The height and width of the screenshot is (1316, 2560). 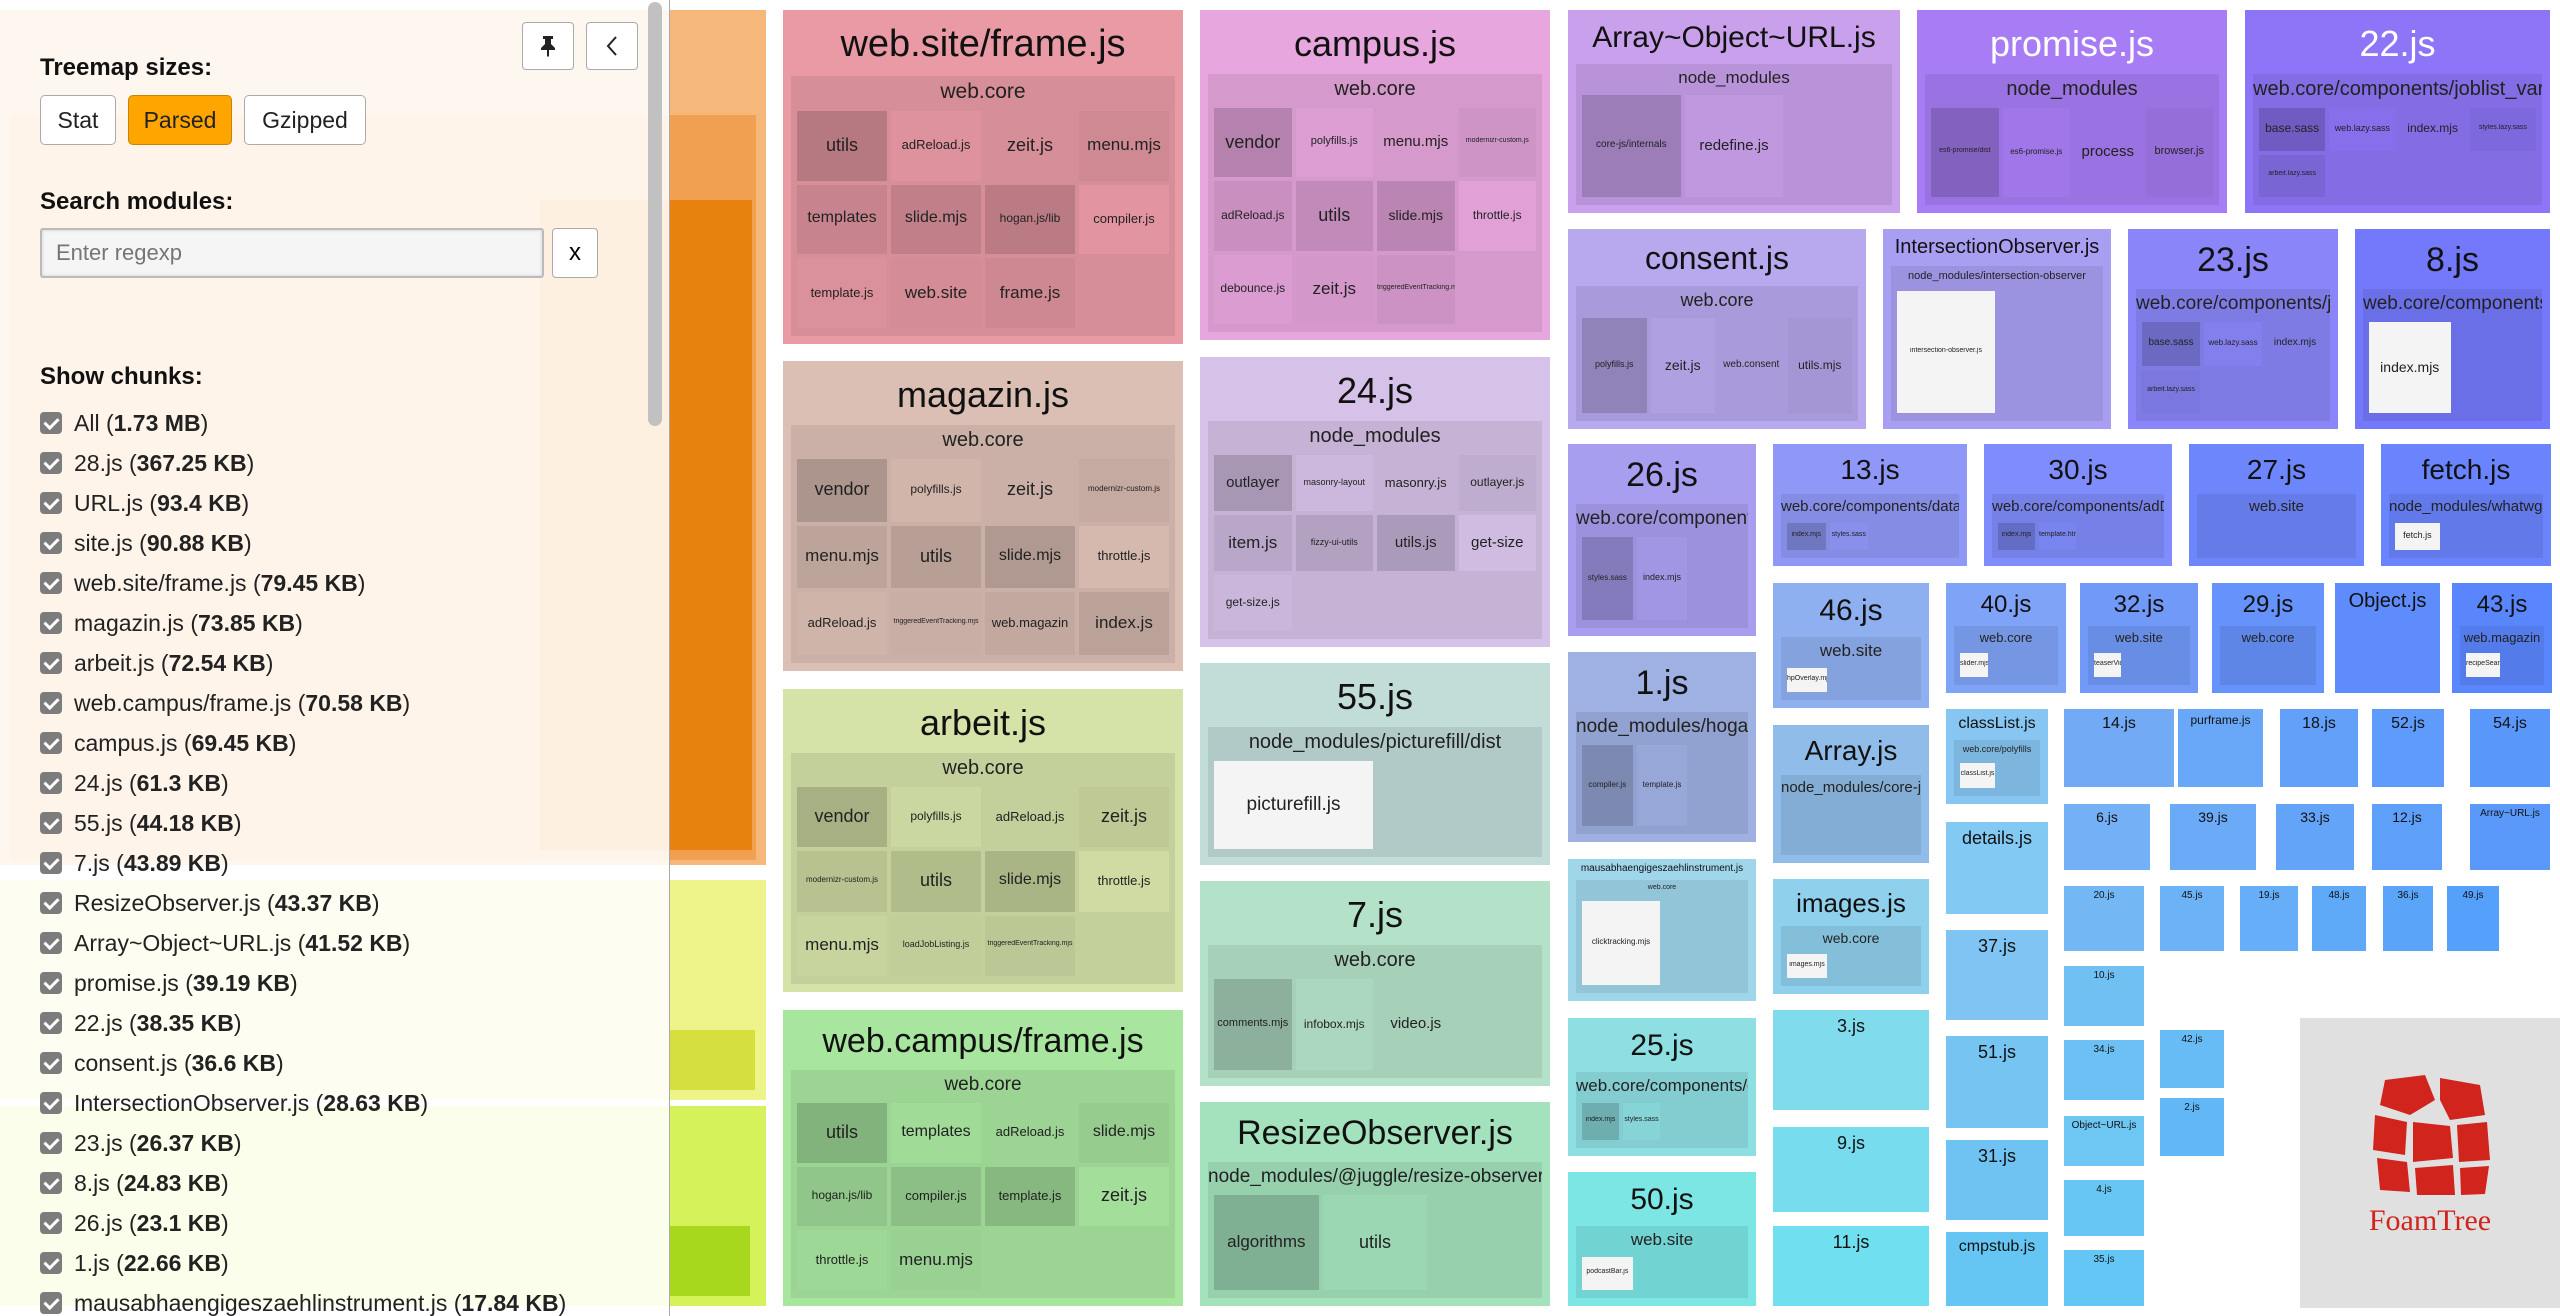 What do you see at coordinates (1851, 815) in the screenshot?
I see `module-group: node_modules/core-js` at bounding box center [1851, 815].